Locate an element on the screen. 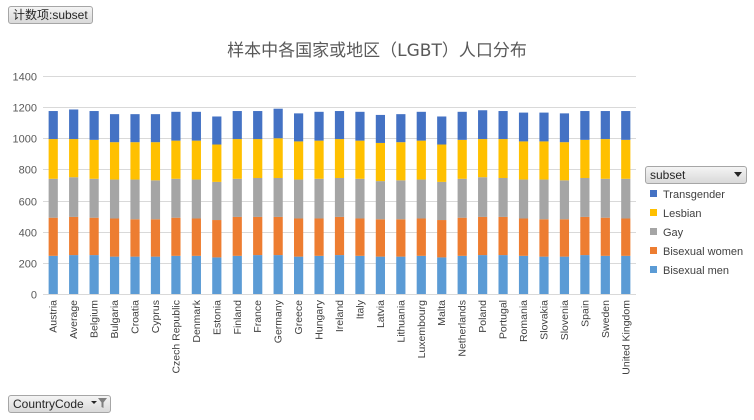  legend-item: Bisexual women is located at coordinates (696, 255).